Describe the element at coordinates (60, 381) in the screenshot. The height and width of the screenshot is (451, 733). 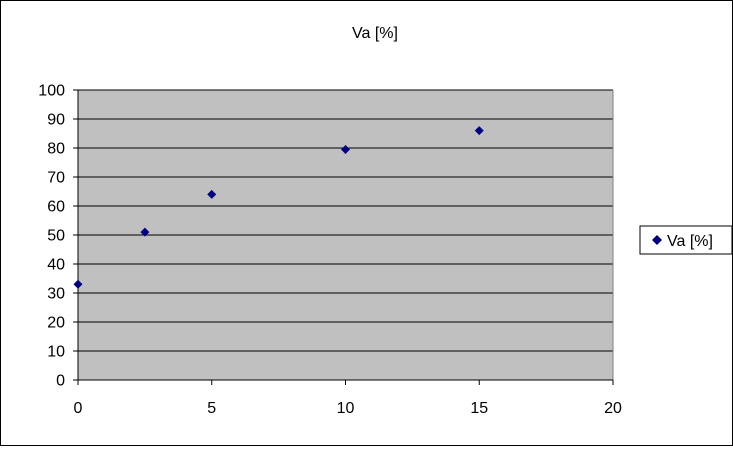
I see `y-tick-label: 0` at that location.